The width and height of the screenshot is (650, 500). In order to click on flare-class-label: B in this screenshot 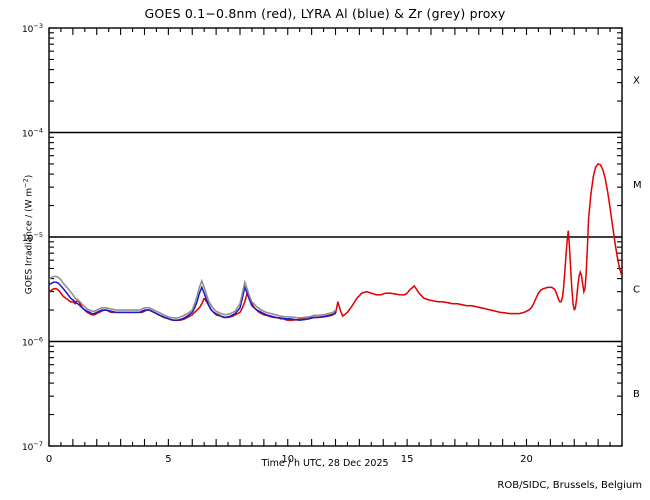, I will do `click(636, 394)`.